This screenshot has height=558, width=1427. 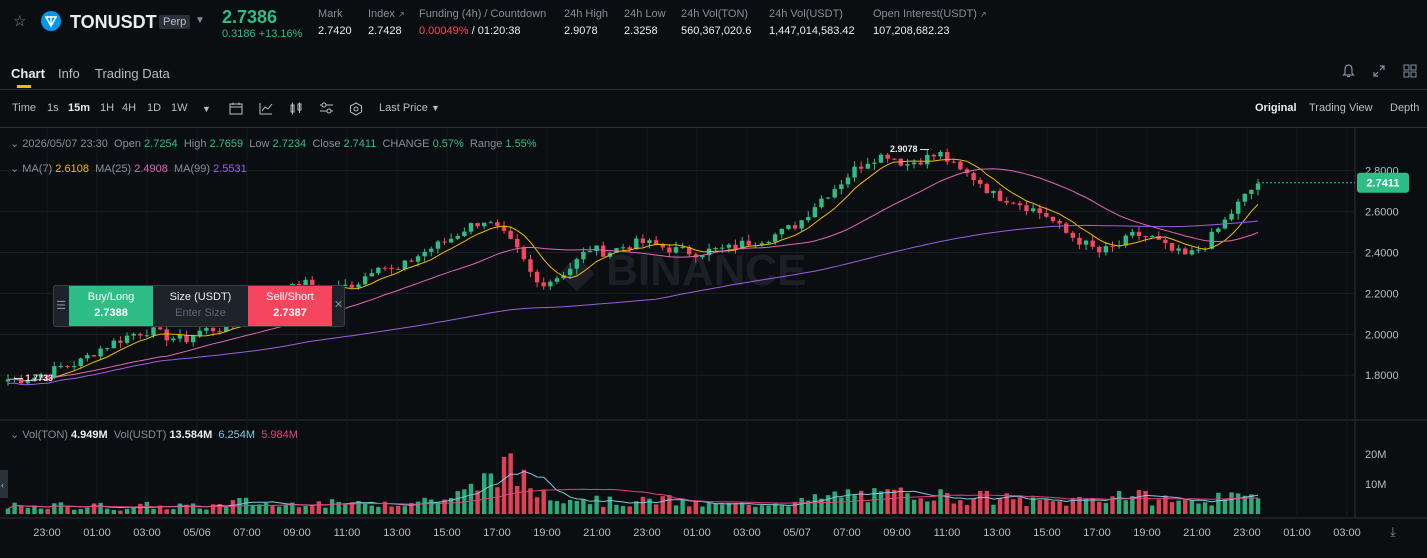 What do you see at coordinates (15, 169) in the screenshot?
I see `collapse-ma-icon: ⌄` at bounding box center [15, 169].